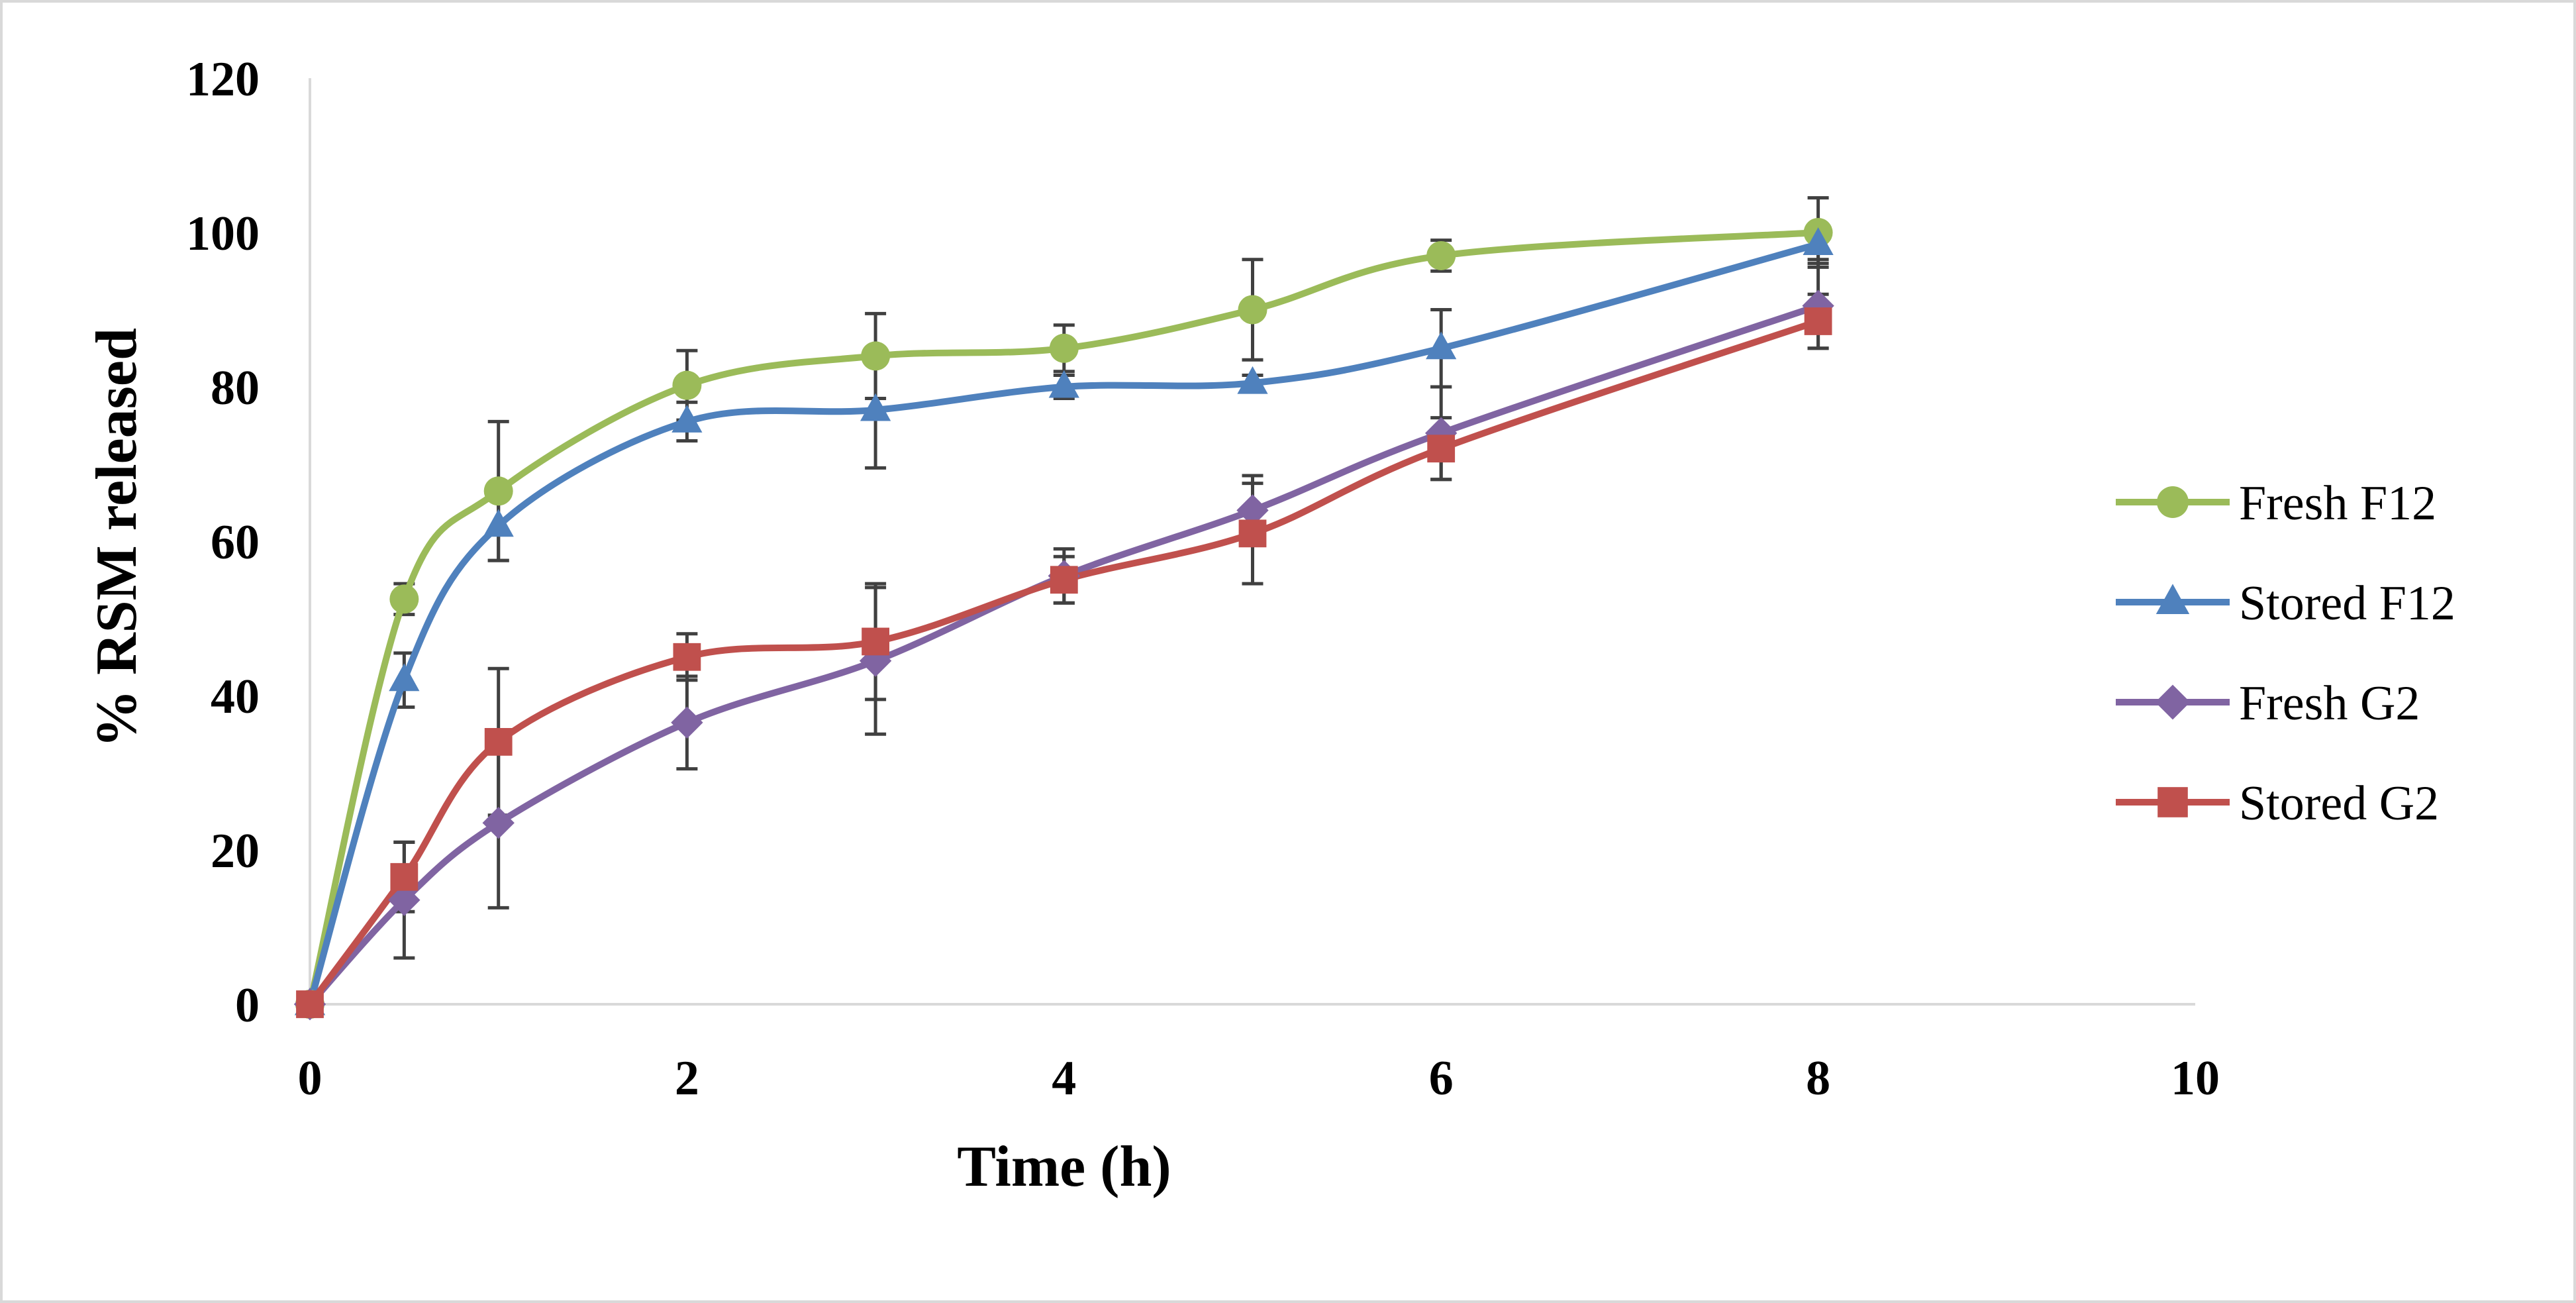  What do you see at coordinates (2329, 704) in the screenshot?
I see `legend-label-fresh-g2: Fresh G2` at bounding box center [2329, 704].